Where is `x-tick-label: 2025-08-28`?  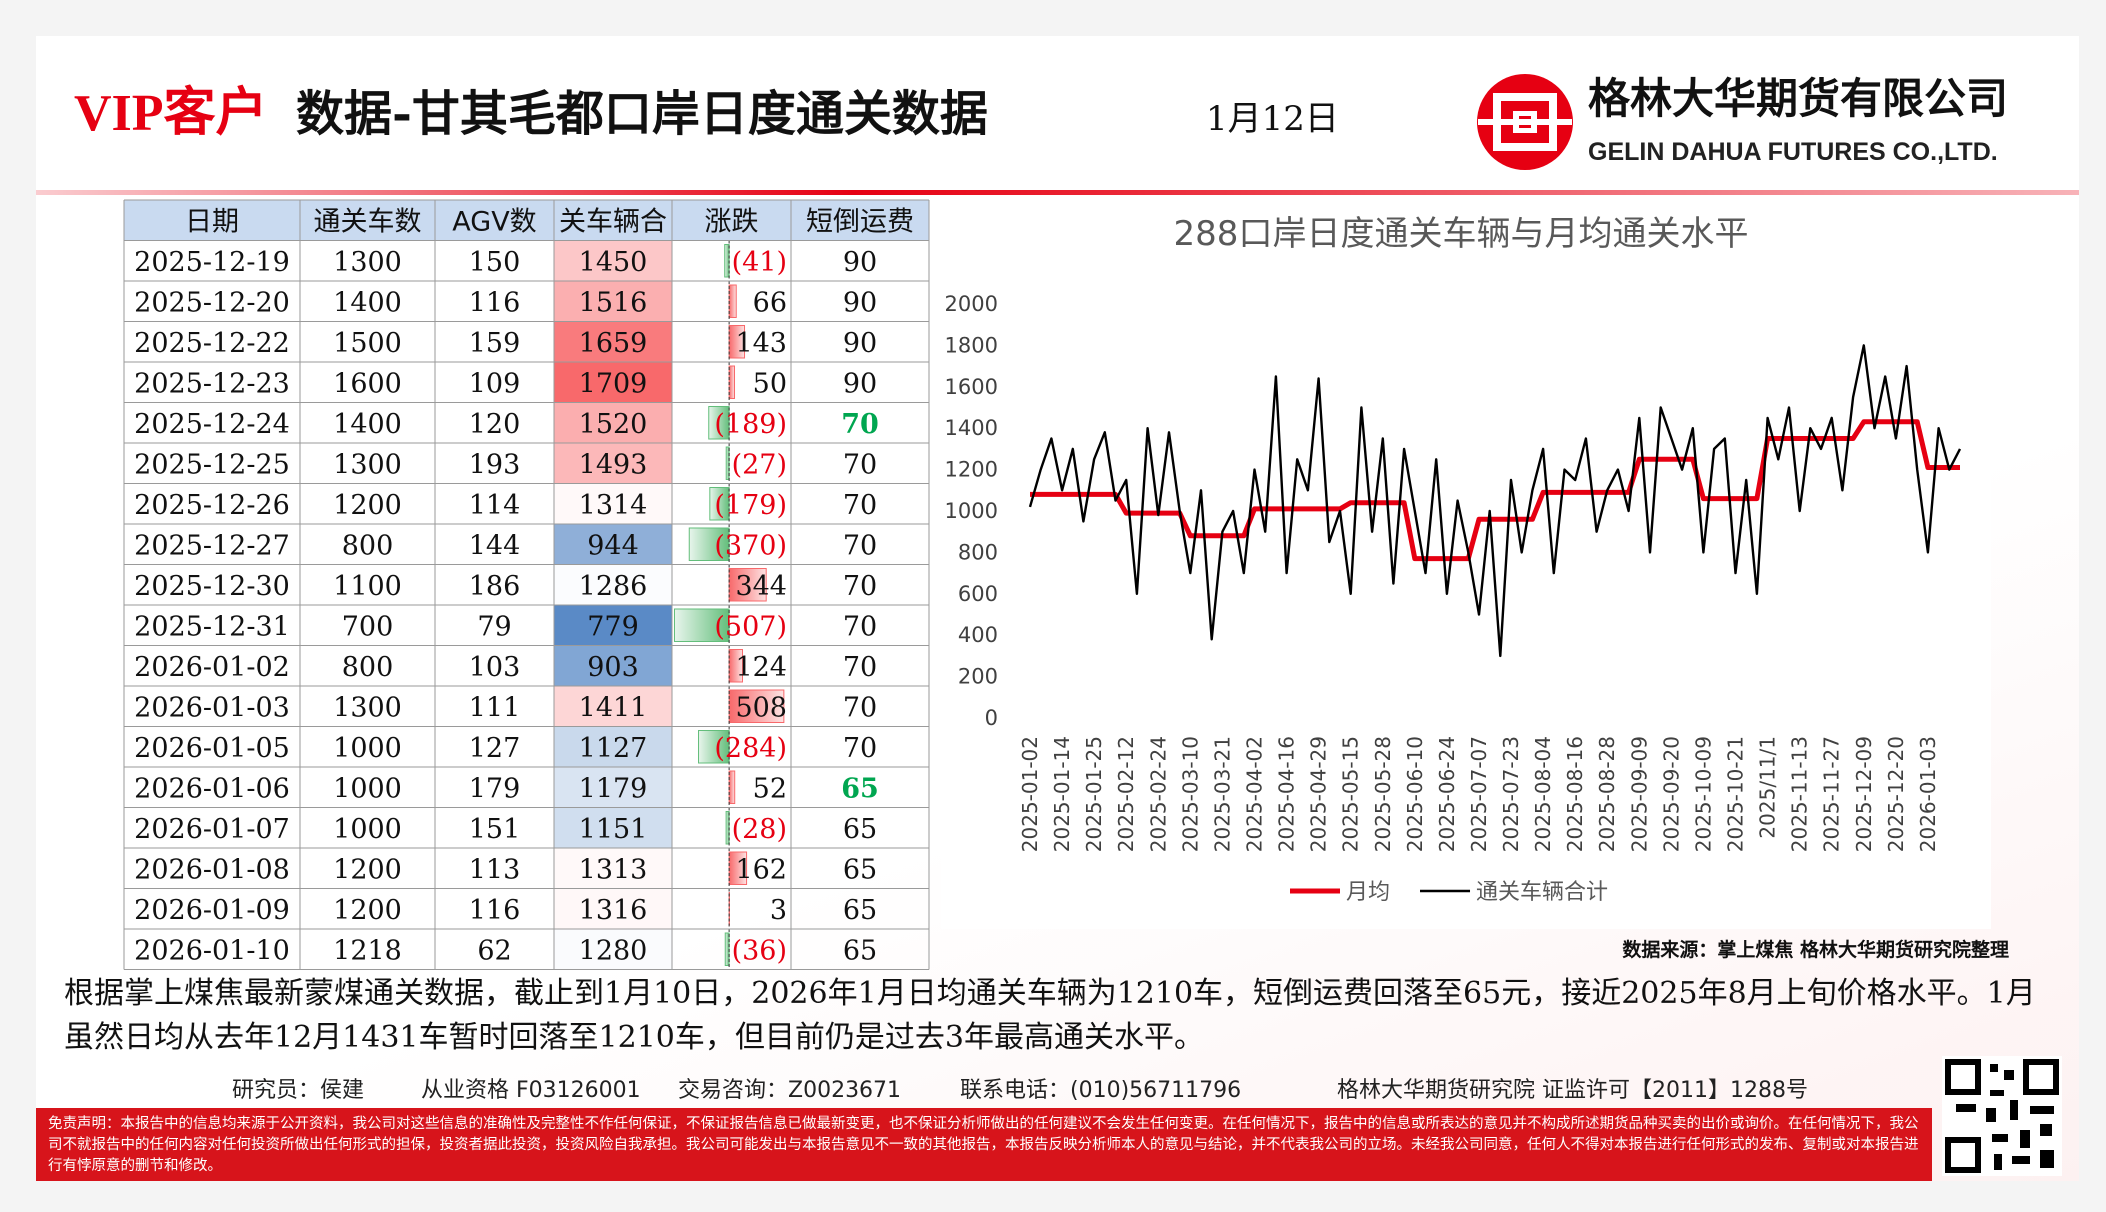 x-tick-label: 2025-08-28 is located at coordinates (1607, 794).